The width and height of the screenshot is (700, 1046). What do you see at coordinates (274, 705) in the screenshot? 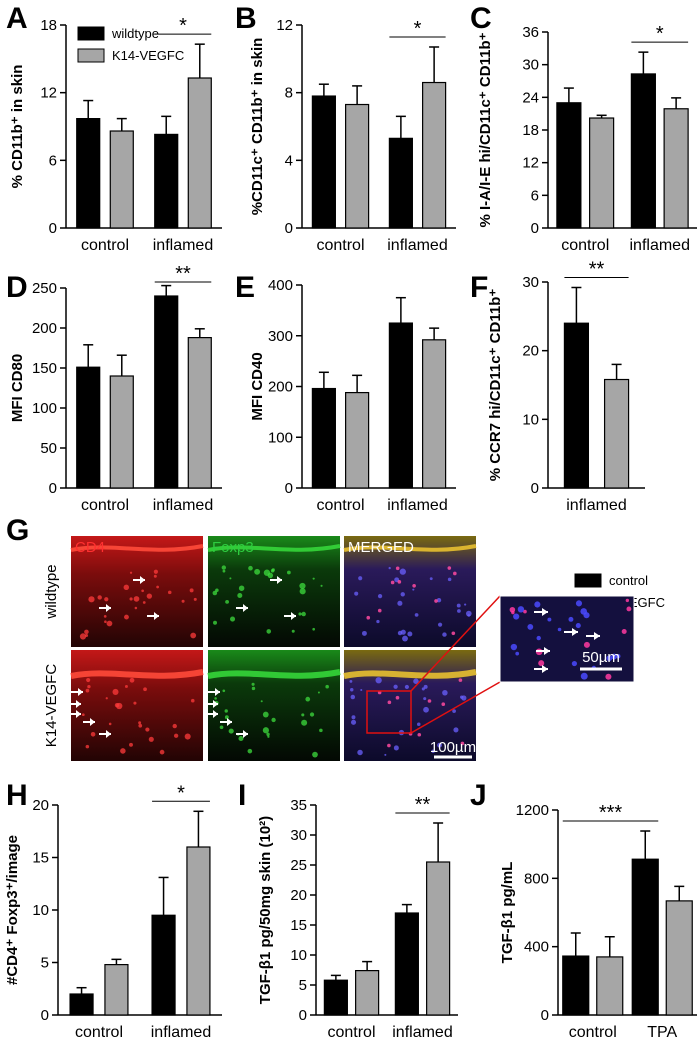
I see `micrograph-background` at bounding box center [274, 705].